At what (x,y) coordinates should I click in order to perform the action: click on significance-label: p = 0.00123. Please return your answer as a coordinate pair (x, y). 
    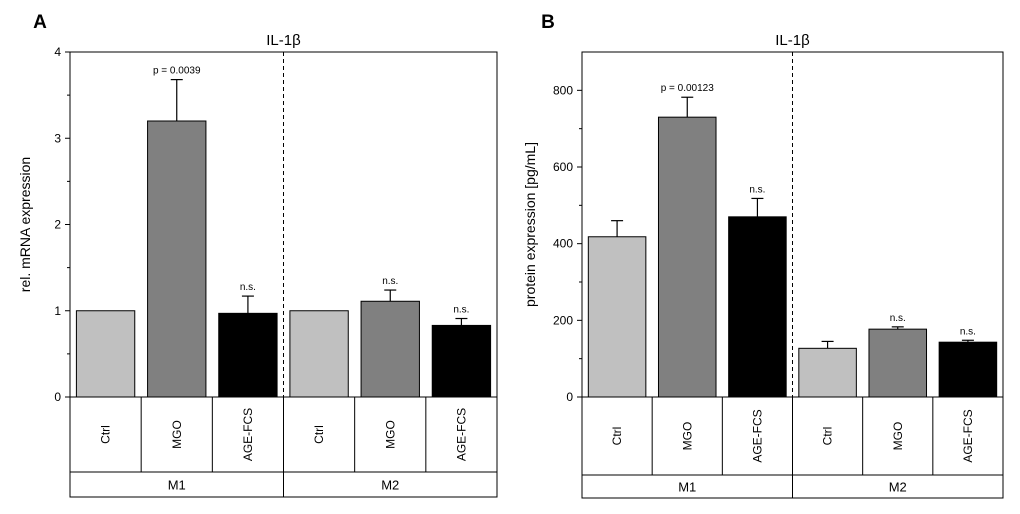
    Looking at the image, I should click on (688, 88).